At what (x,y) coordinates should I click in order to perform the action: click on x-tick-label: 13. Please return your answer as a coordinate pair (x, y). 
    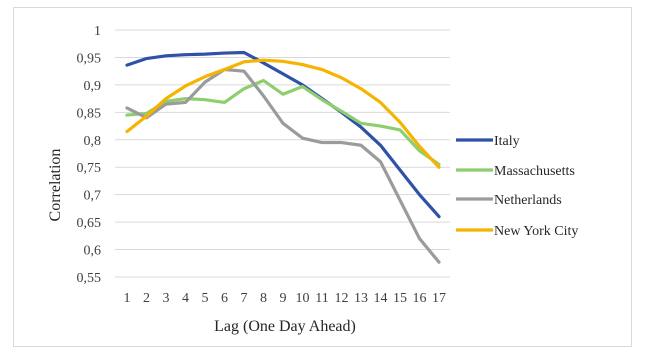
    Looking at the image, I should click on (361, 298).